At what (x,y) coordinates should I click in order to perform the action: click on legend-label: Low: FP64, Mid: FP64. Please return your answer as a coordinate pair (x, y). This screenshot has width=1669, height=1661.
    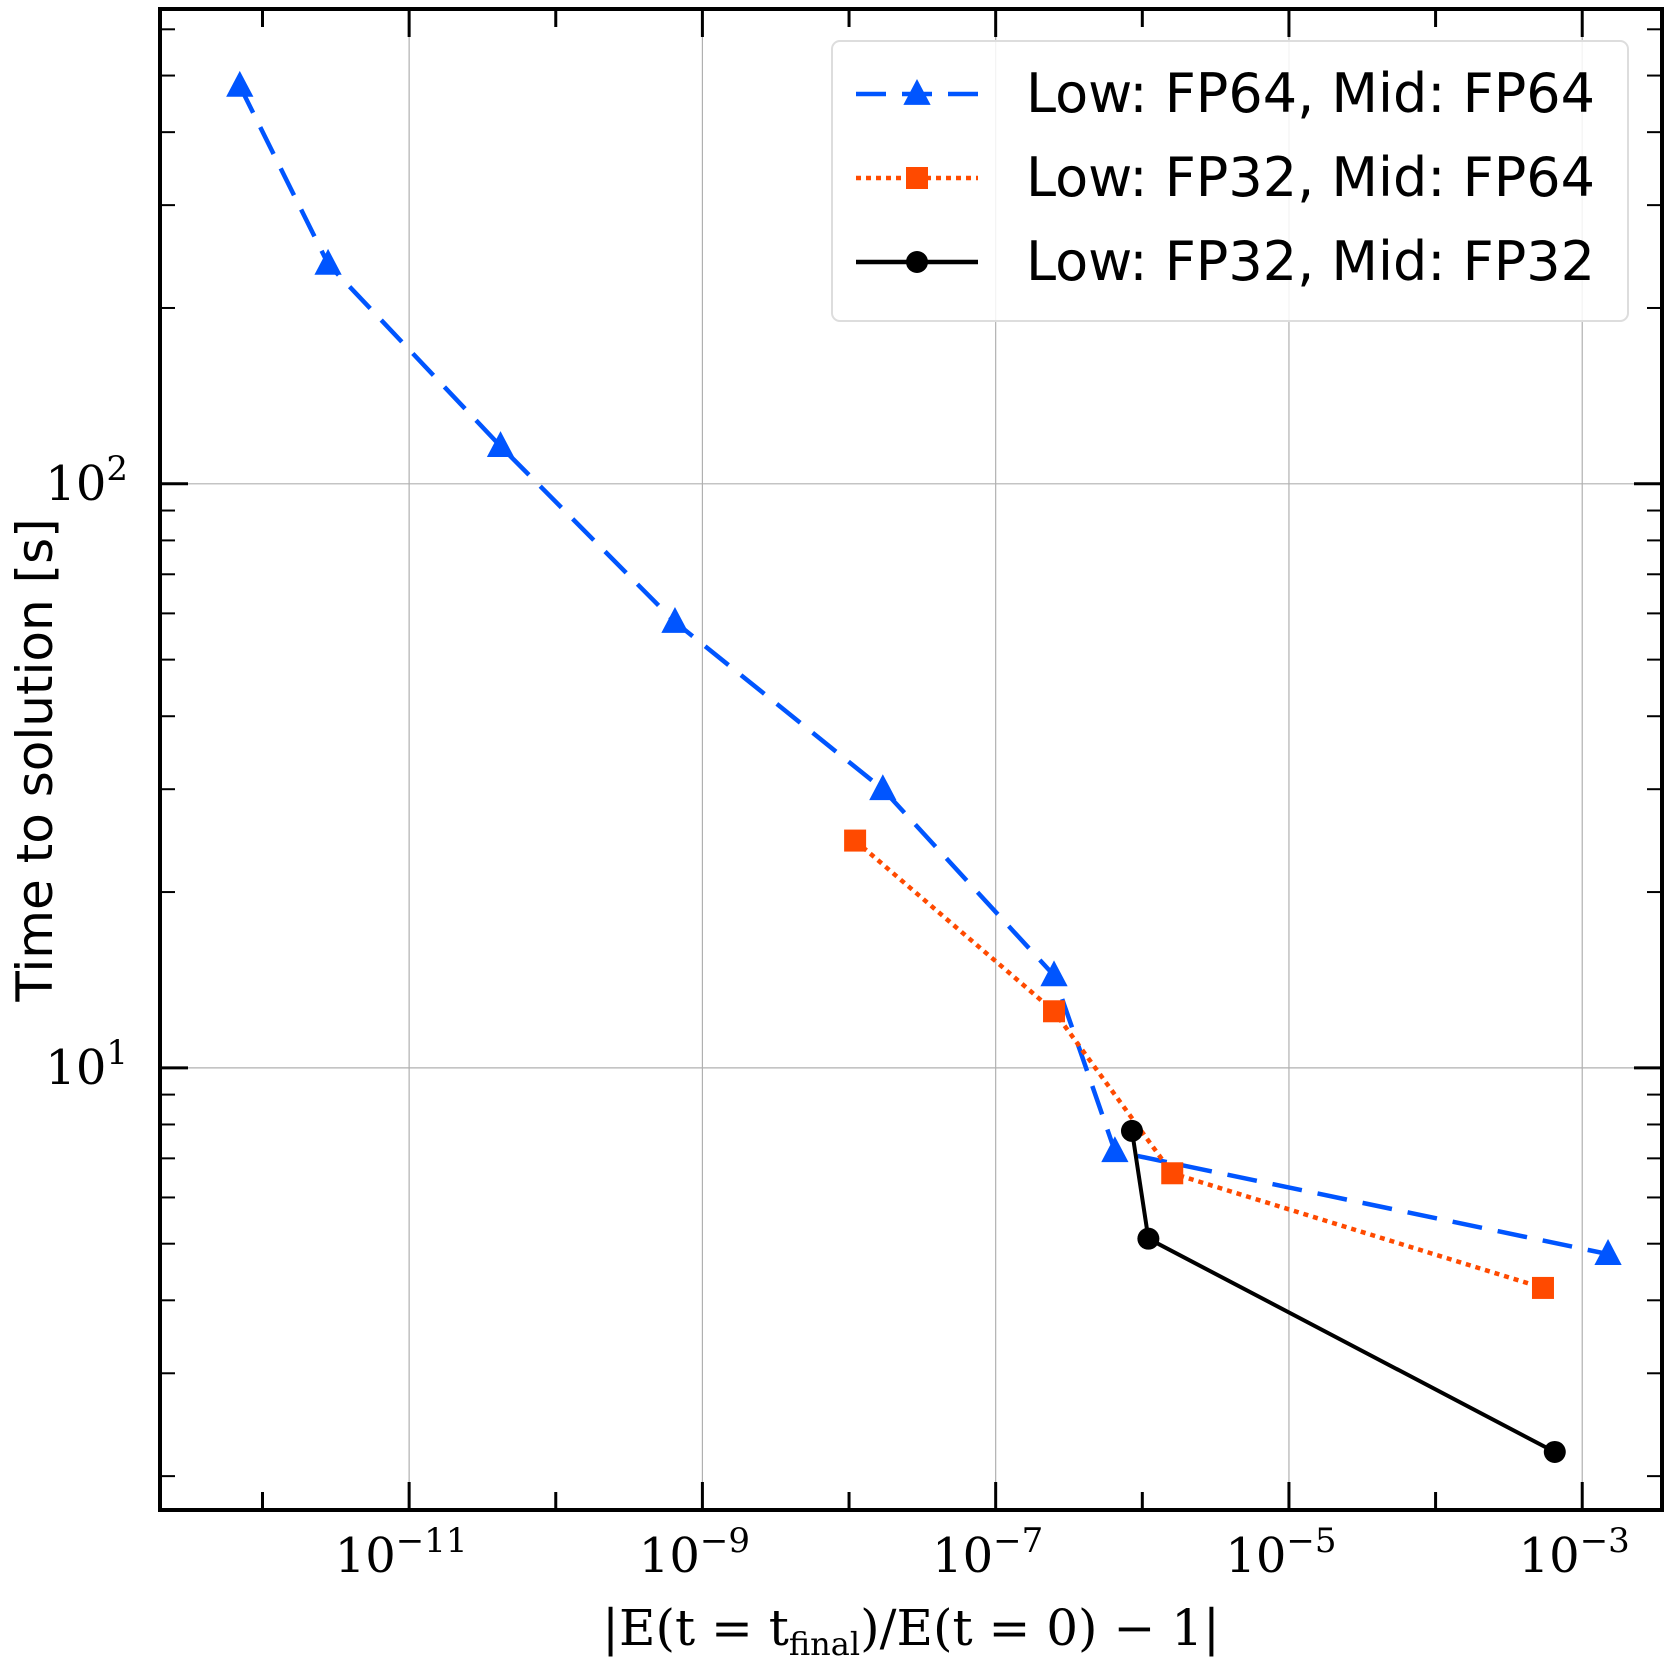
    Looking at the image, I should click on (1310, 93).